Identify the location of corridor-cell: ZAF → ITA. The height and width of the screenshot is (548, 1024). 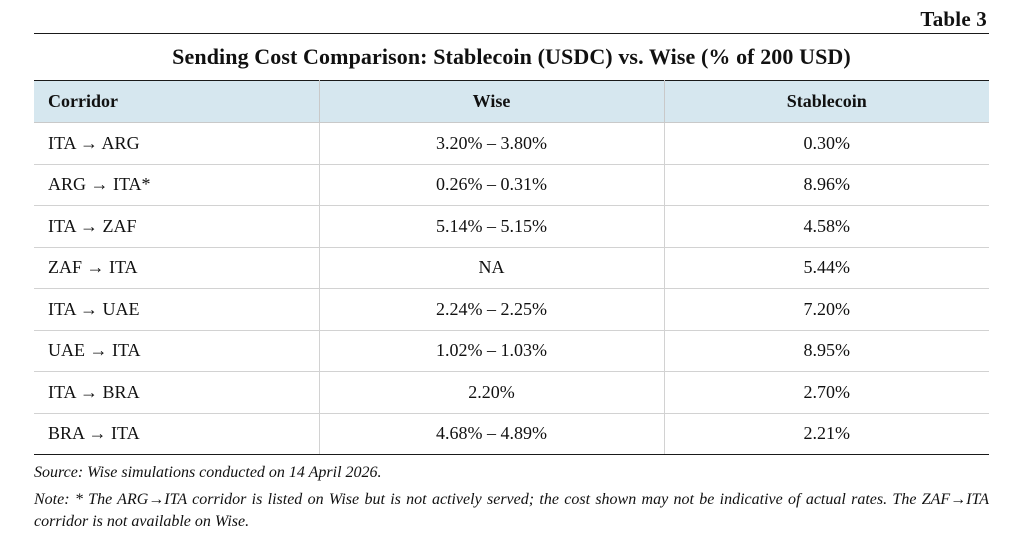
(176, 268).